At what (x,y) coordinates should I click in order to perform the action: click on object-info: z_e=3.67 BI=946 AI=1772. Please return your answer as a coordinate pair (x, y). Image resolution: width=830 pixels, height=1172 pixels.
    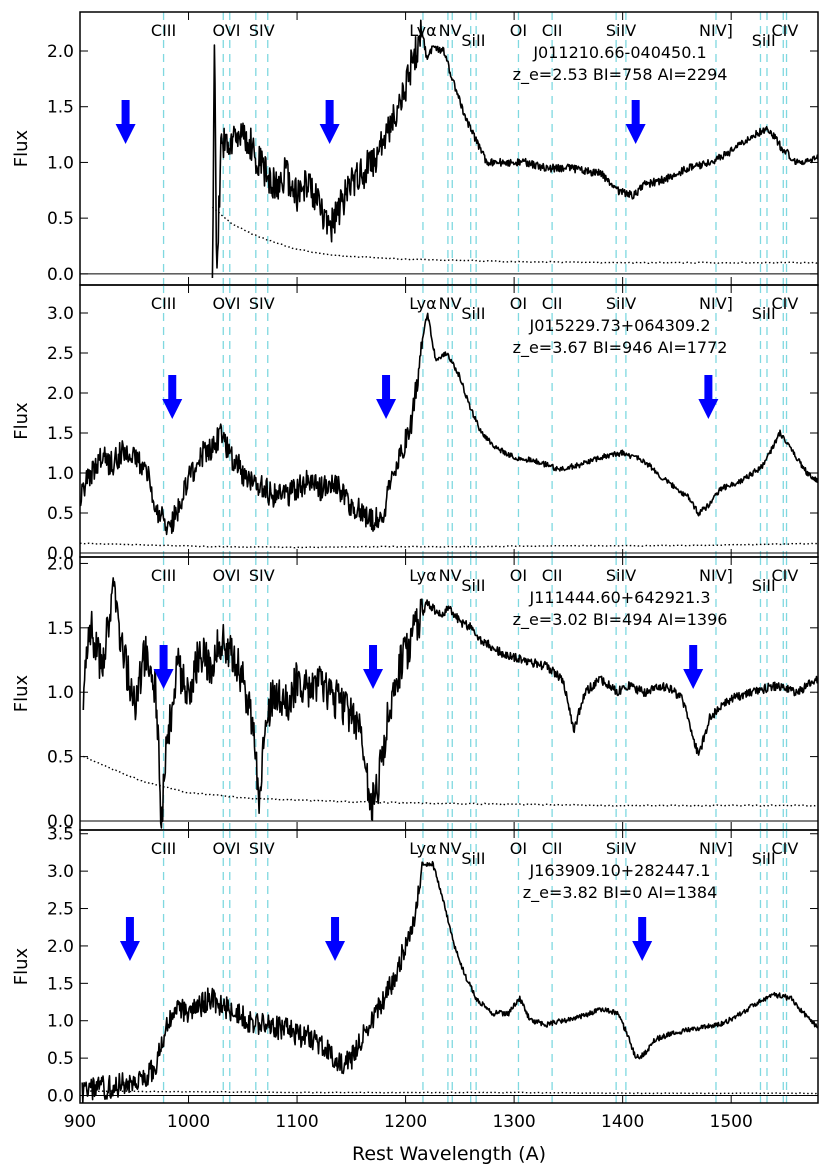
    Looking at the image, I should click on (620, 348).